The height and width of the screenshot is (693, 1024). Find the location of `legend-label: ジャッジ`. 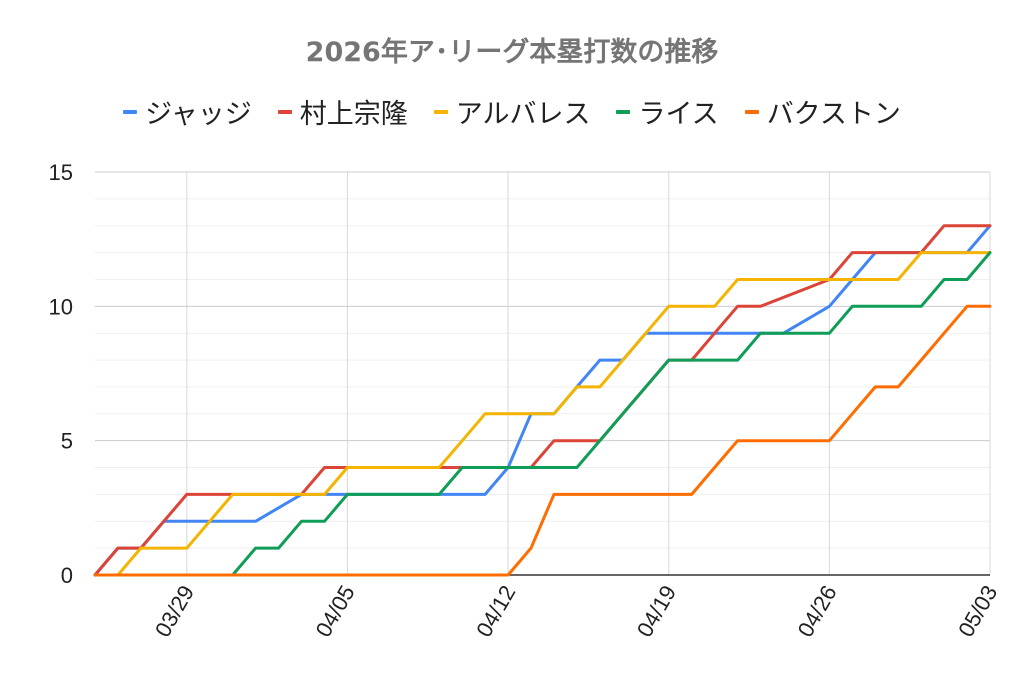

legend-label: ジャッジ is located at coordinates (198, 114).